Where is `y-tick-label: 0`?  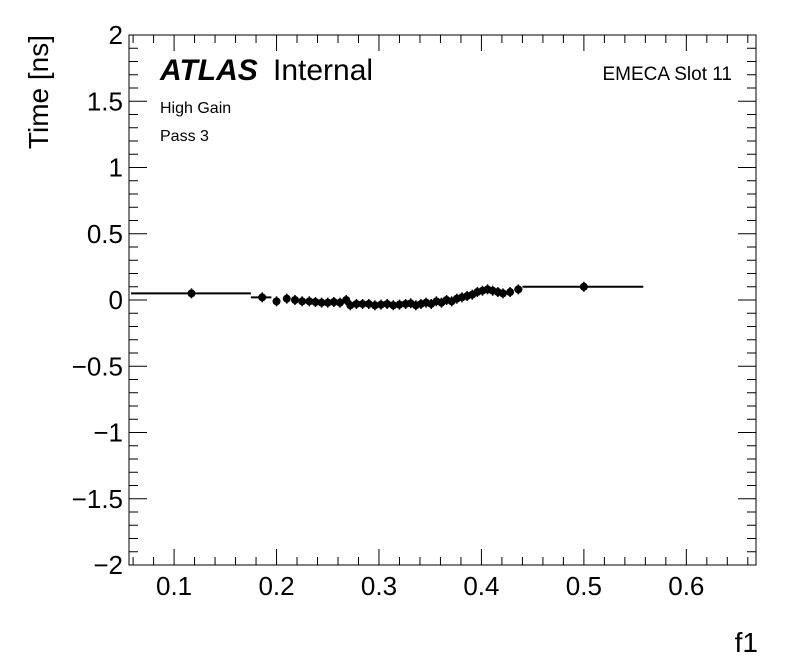
y-tick-label: 0 is located at coordinates (116, 300).